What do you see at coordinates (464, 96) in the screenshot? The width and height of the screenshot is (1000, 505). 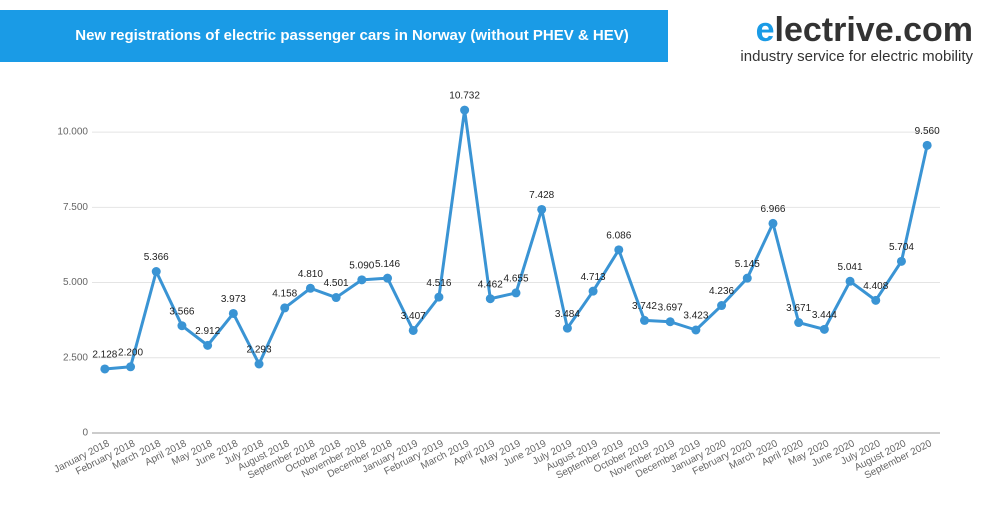 I see `data-label: 10.732` at bounding box center [464, 96].